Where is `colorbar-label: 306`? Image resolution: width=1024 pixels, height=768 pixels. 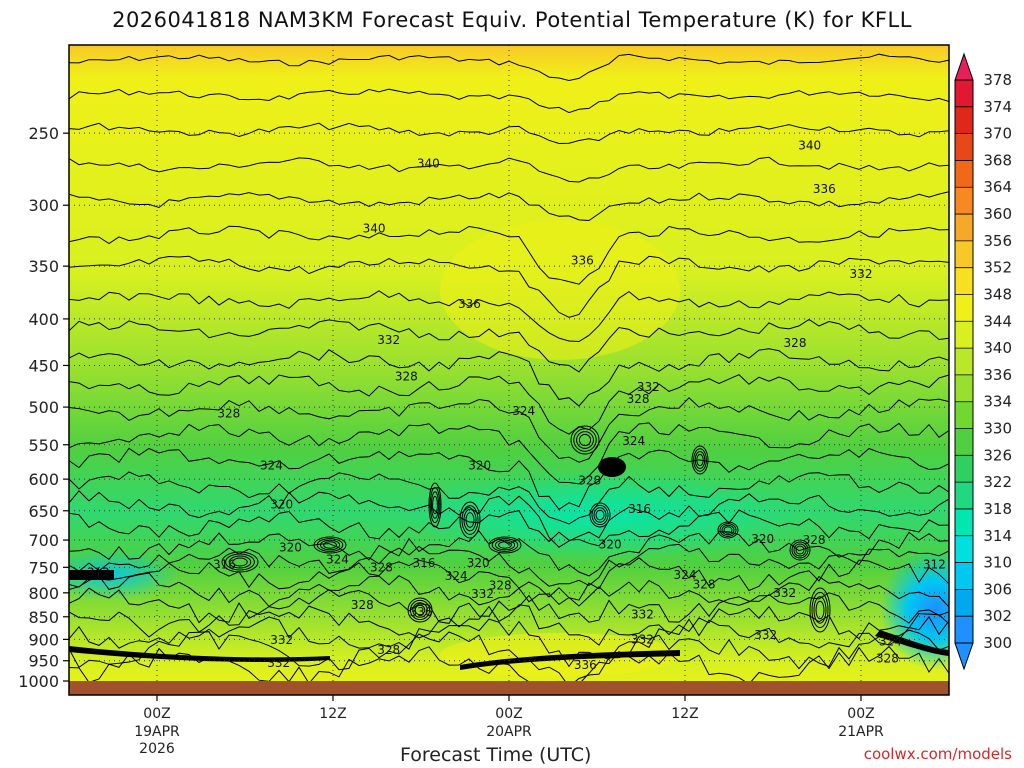
colorbar-label: 306 is located at coordinates (997, 589).